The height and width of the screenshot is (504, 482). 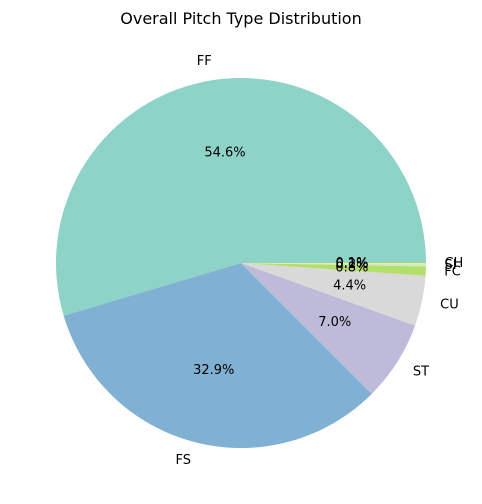 What do you see at coordinates (450, 265) in the screenshot?
I see `slice-label-si: SI` at bounding box center [450, 265].